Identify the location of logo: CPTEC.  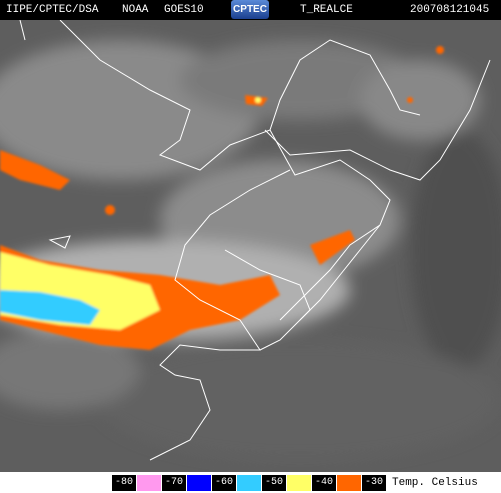
(250, 9).